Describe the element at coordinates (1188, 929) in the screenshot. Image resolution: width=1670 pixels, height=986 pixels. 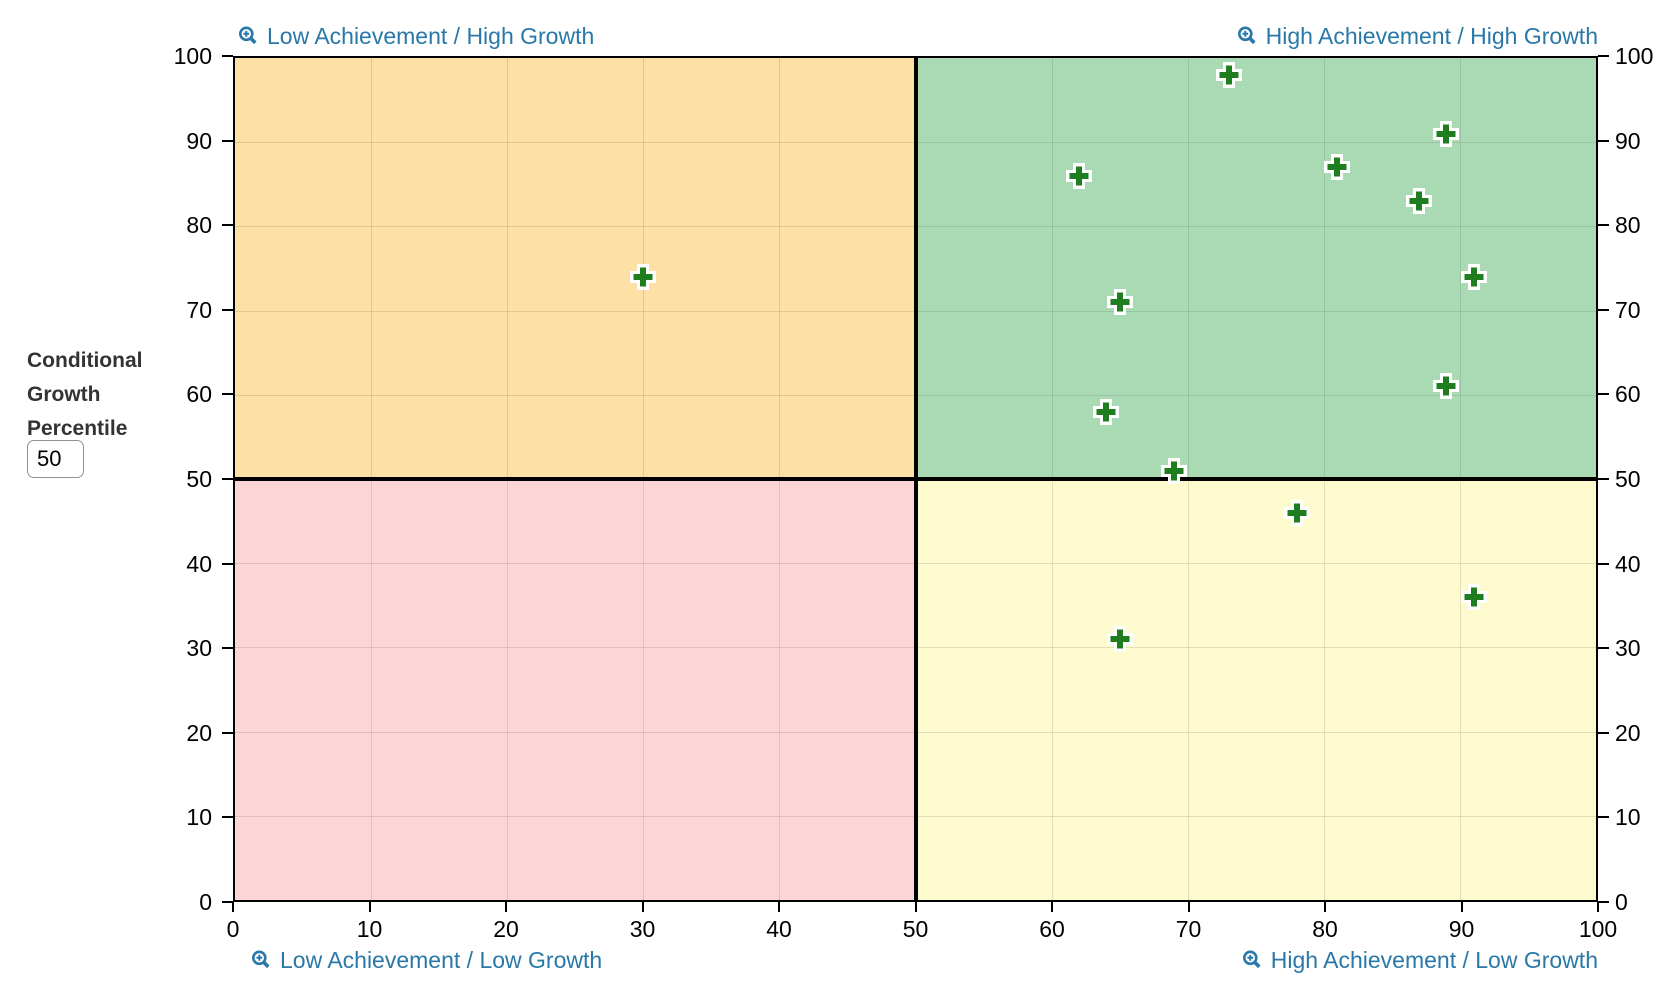
I see `x-axis-tick-label: 70` at that location.